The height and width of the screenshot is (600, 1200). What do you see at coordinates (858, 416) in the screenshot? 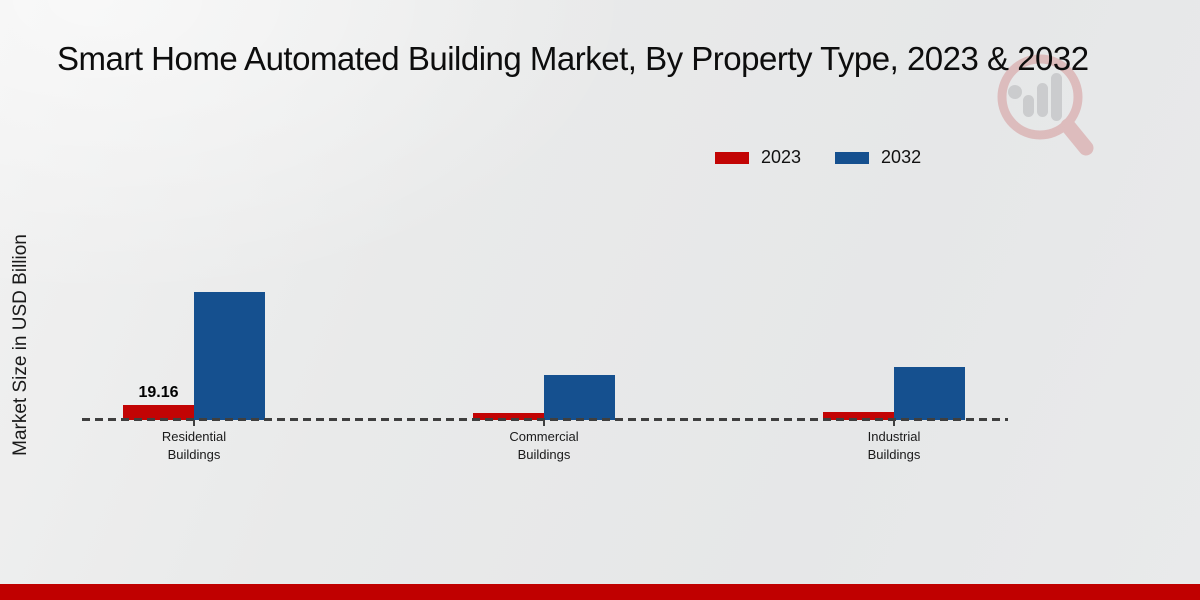
I see `bar-2023-industrial-buildings` at bounding box center [858, 416].